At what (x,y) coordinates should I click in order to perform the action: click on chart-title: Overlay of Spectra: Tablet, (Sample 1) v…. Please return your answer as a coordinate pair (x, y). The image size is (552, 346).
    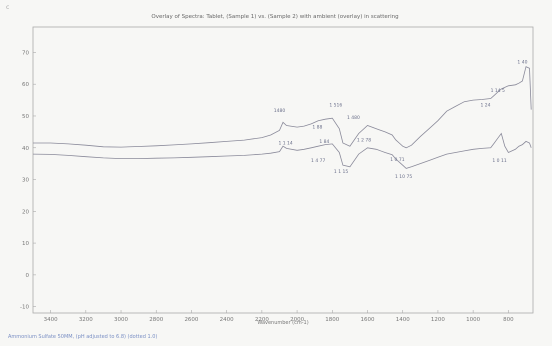
    Looking at the image, I should click on (275, 17).